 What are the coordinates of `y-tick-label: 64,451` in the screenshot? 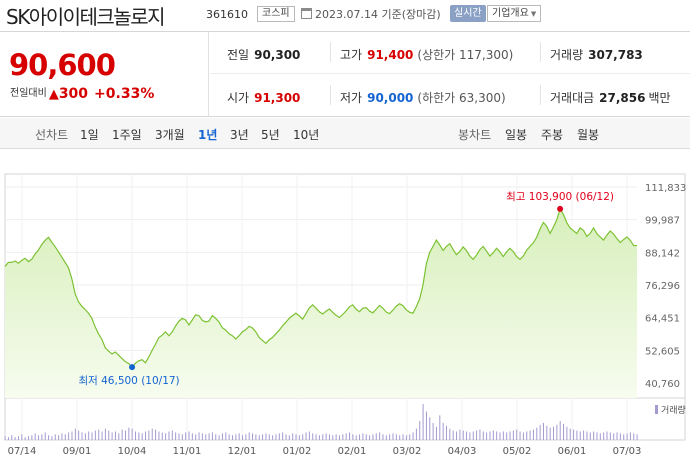 It's located at (662, 319).